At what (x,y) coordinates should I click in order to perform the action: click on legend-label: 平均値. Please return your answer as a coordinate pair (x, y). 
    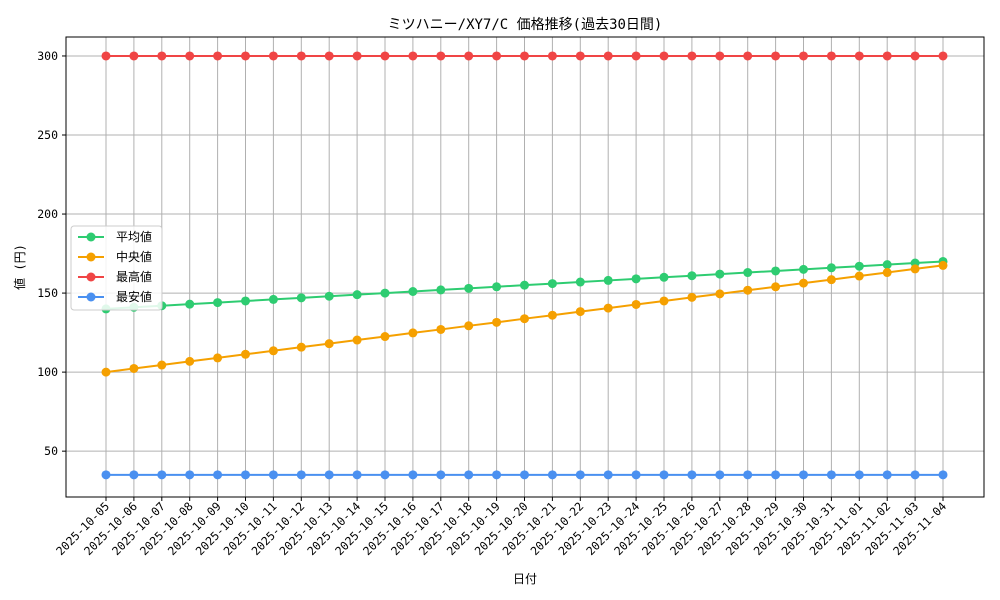
    Looking at the image, I should click on (134, 236).